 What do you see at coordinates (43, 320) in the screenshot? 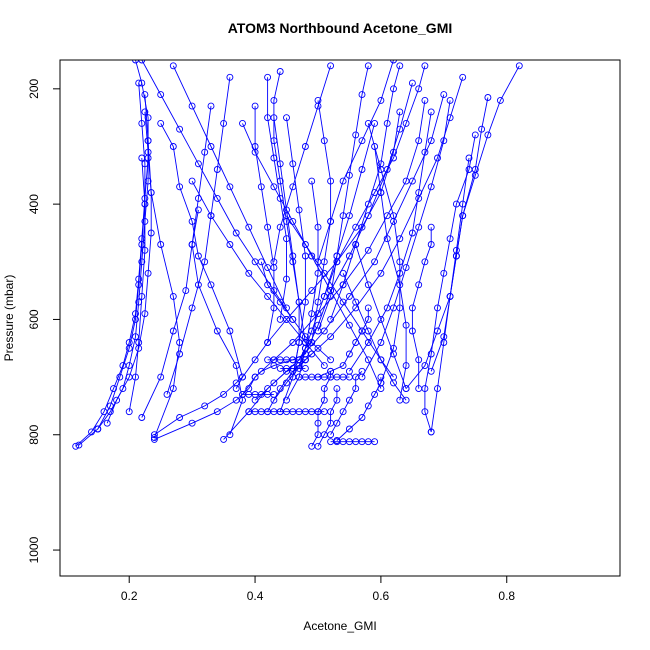
I see `y-axis: 200 400 600 800 1000` at bounding box center [43, 320].